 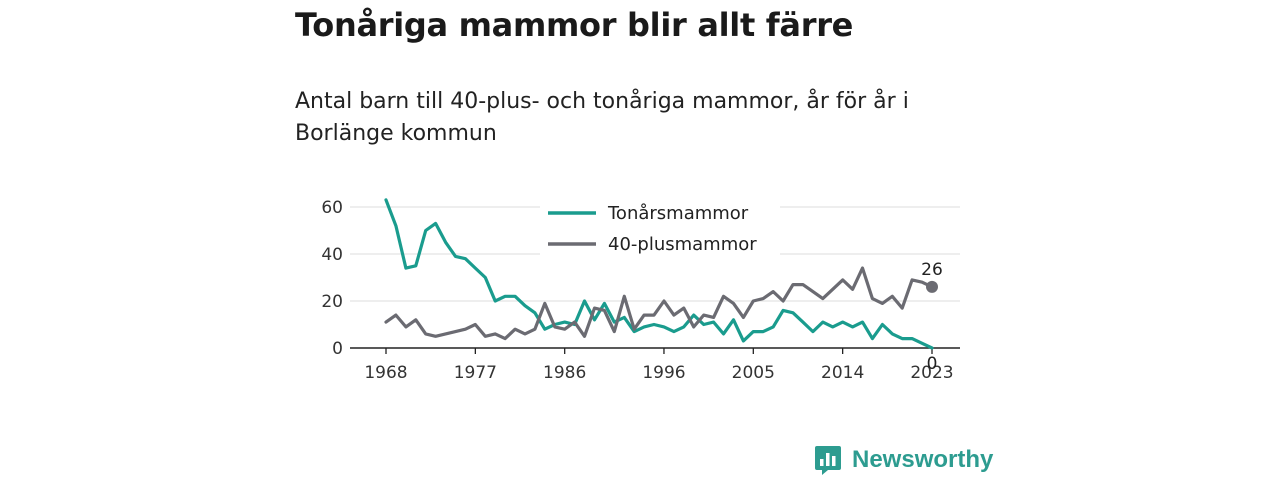 What do you see at coordinates (475, 373) in the screenshot?
I see `x-tick-label: 1977` at bounding box center [475, 373].